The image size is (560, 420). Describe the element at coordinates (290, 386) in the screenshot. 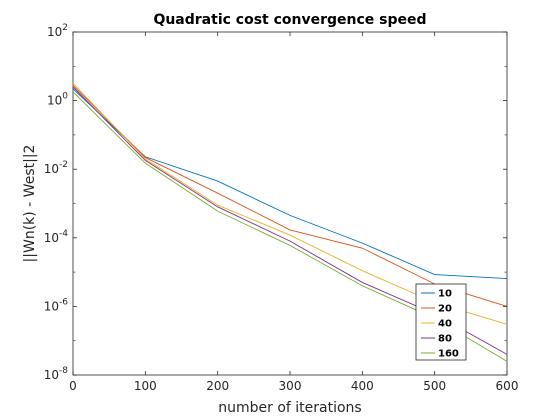

I see `x-tick-label: 300` at that location.